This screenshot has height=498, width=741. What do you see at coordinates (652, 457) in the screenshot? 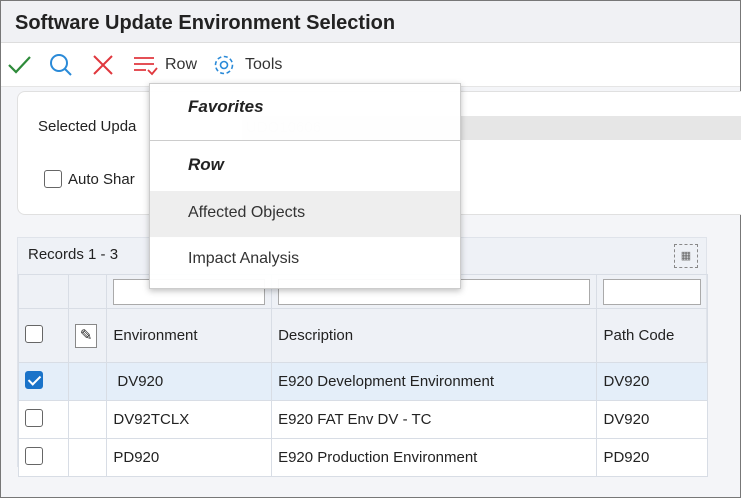
I see `path-code-cell: PD920` at bounding box center [652, 457].